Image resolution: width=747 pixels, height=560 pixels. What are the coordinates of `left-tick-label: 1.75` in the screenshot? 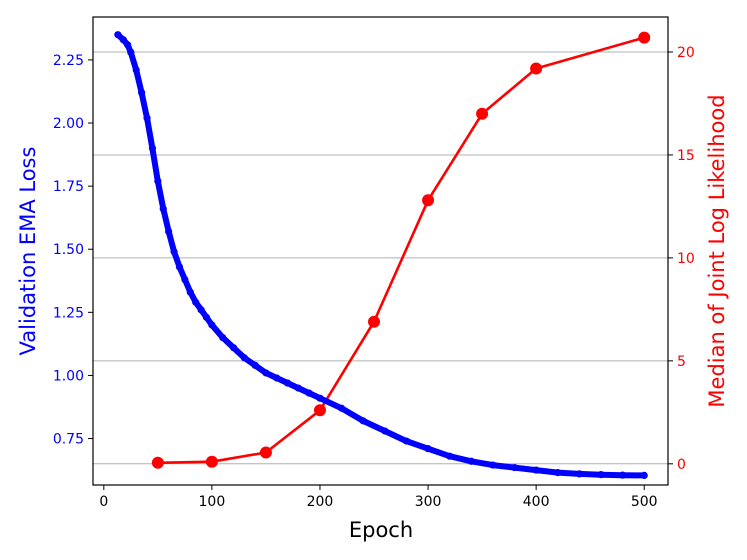 It's located at (68, 187).